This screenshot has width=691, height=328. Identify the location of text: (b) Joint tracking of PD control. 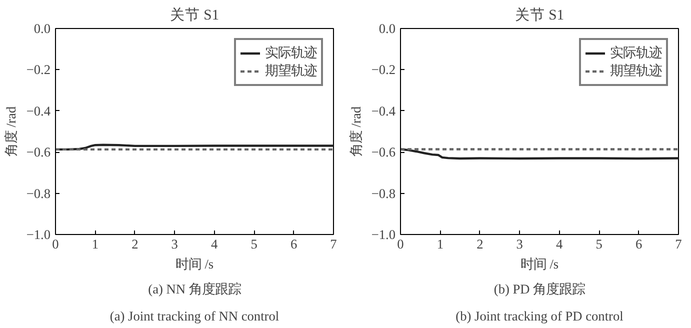
(540, 316).